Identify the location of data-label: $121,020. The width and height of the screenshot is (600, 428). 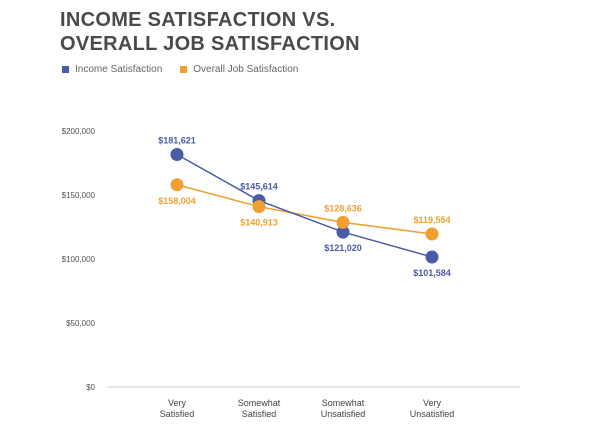
(343, 248).